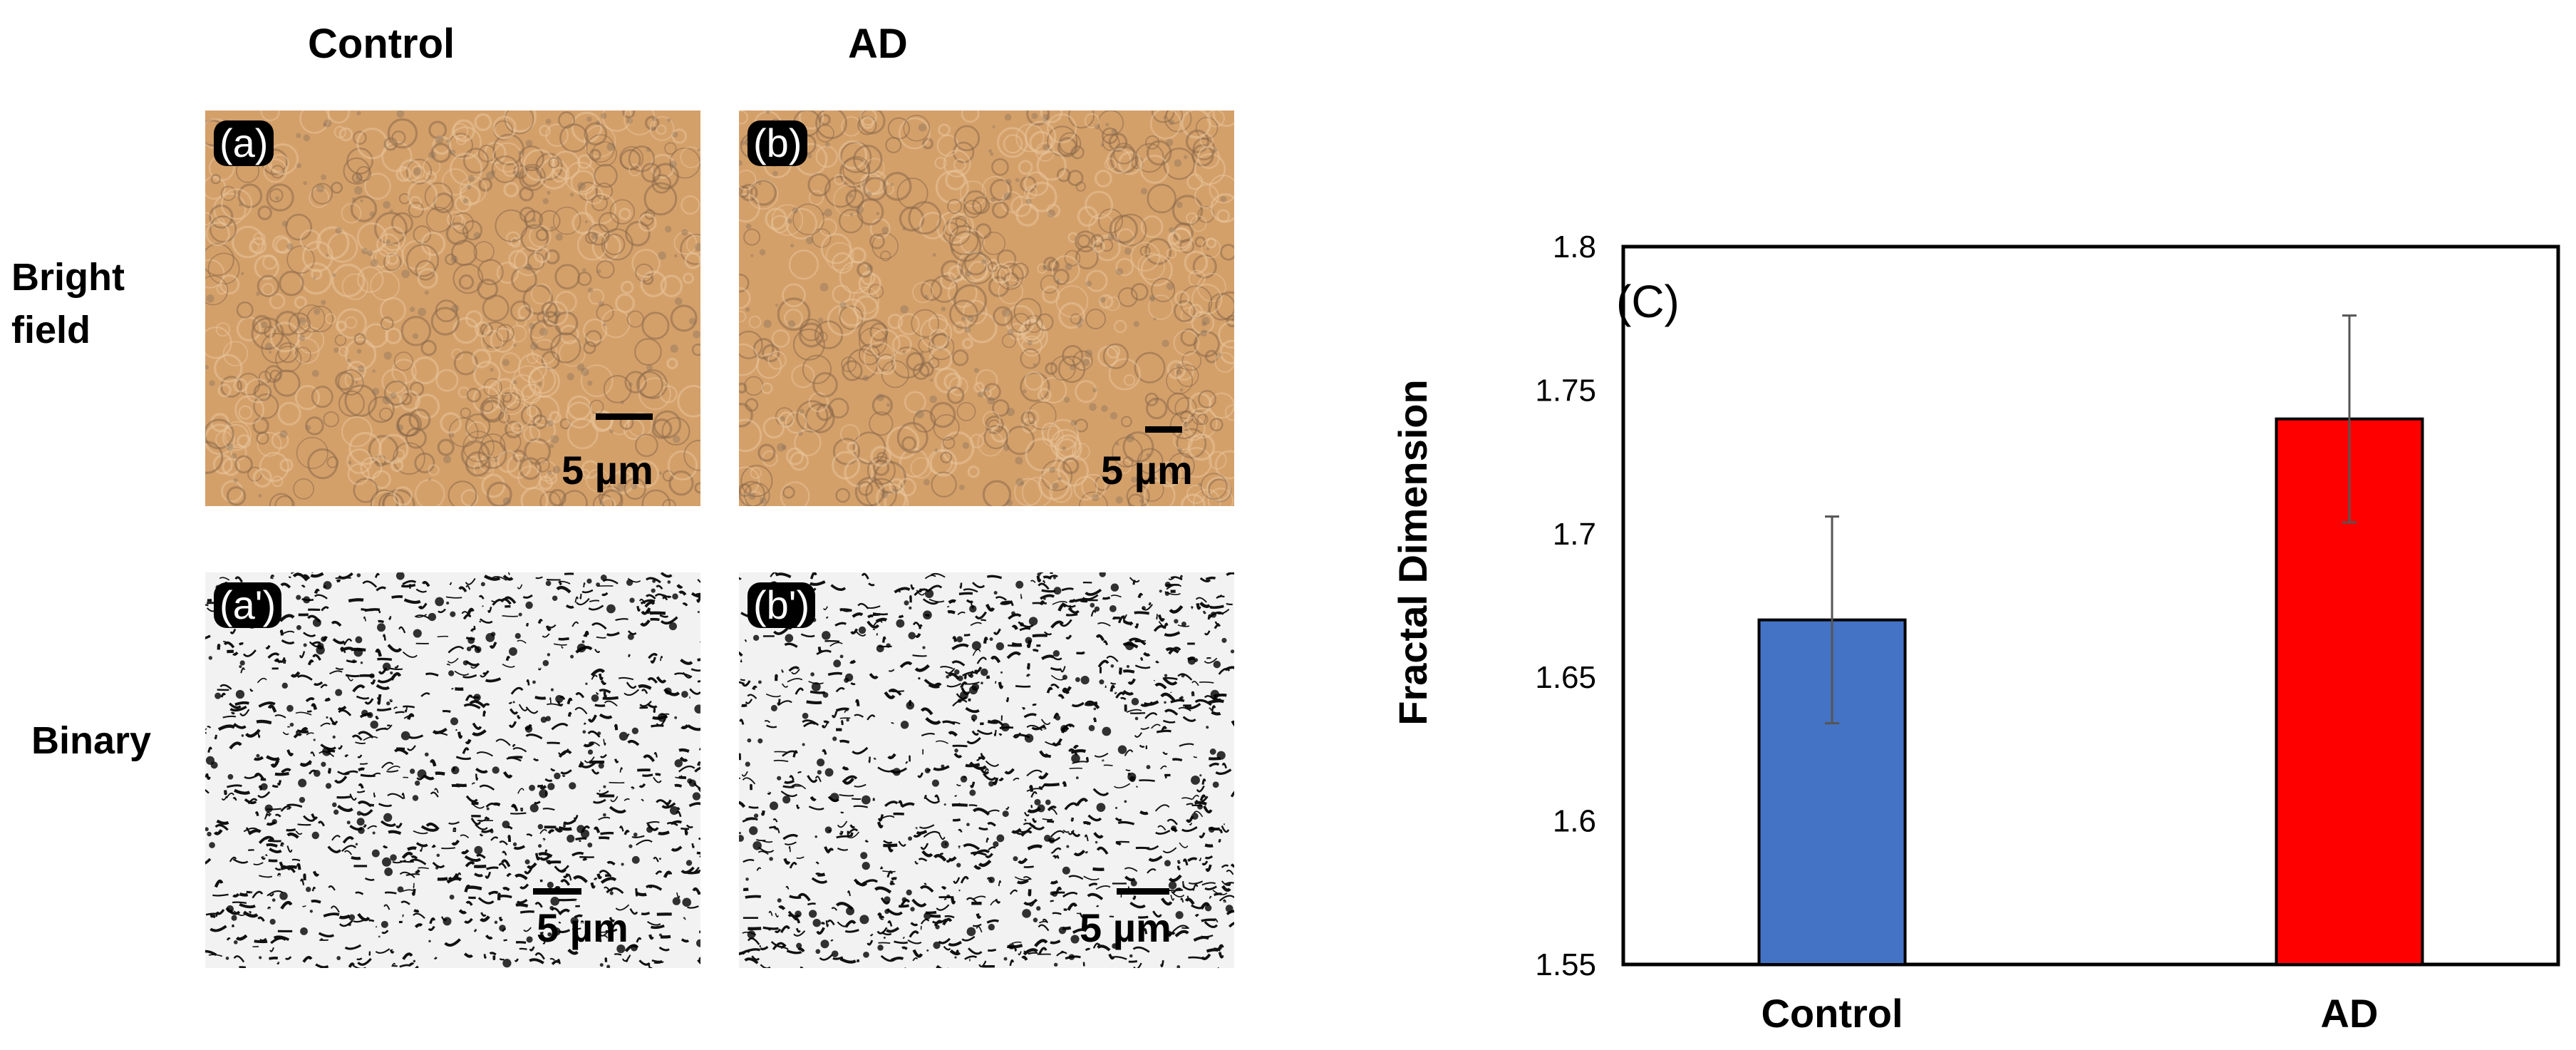 This screenshot has width=2576, height=1050. What do you see at coordinates (2069, 1013) in the screenshot?
I see `chart-x-tick-labels: Control AD` at bounding box center [2069, 1013].